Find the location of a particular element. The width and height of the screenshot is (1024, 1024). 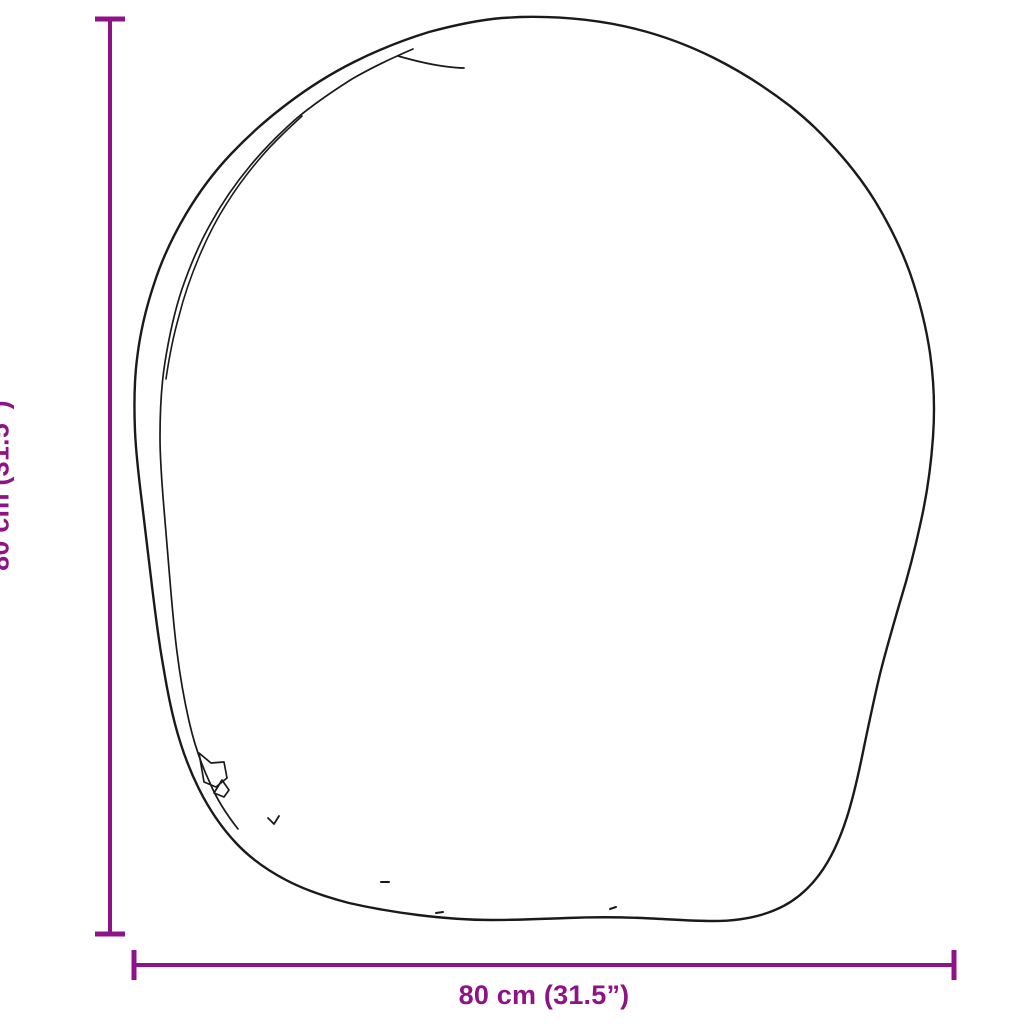

height-dimension-line is located at coordinates (110, 476).